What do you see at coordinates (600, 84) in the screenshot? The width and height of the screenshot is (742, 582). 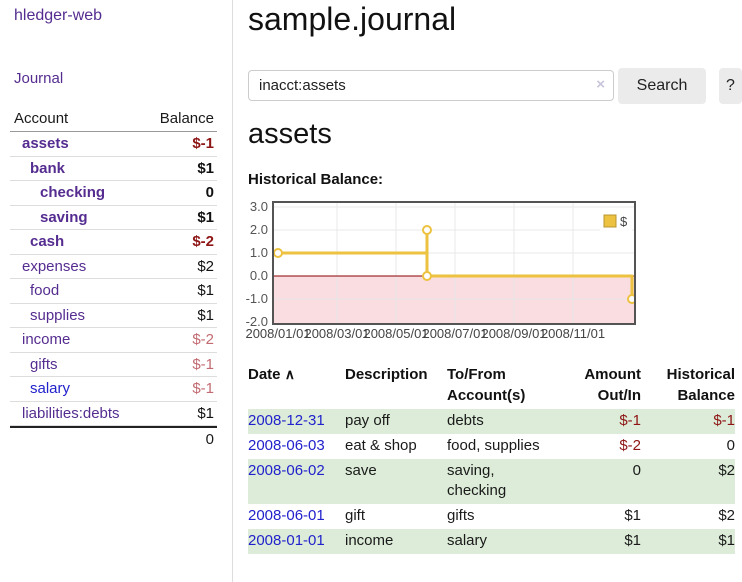 I see `clear-search-icon: ×` at bounding box center [600, 84].